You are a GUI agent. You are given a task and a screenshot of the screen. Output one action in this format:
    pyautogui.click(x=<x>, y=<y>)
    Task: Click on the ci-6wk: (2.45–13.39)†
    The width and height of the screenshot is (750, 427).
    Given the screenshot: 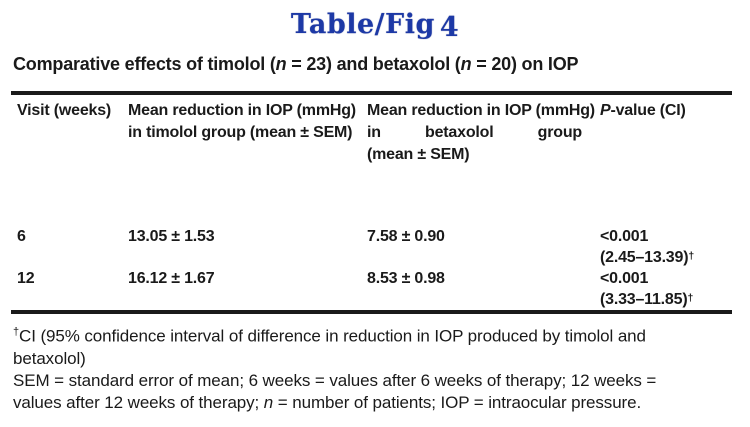 What is the action you would take?
    pyautogui.click(x=666, y=257)
    